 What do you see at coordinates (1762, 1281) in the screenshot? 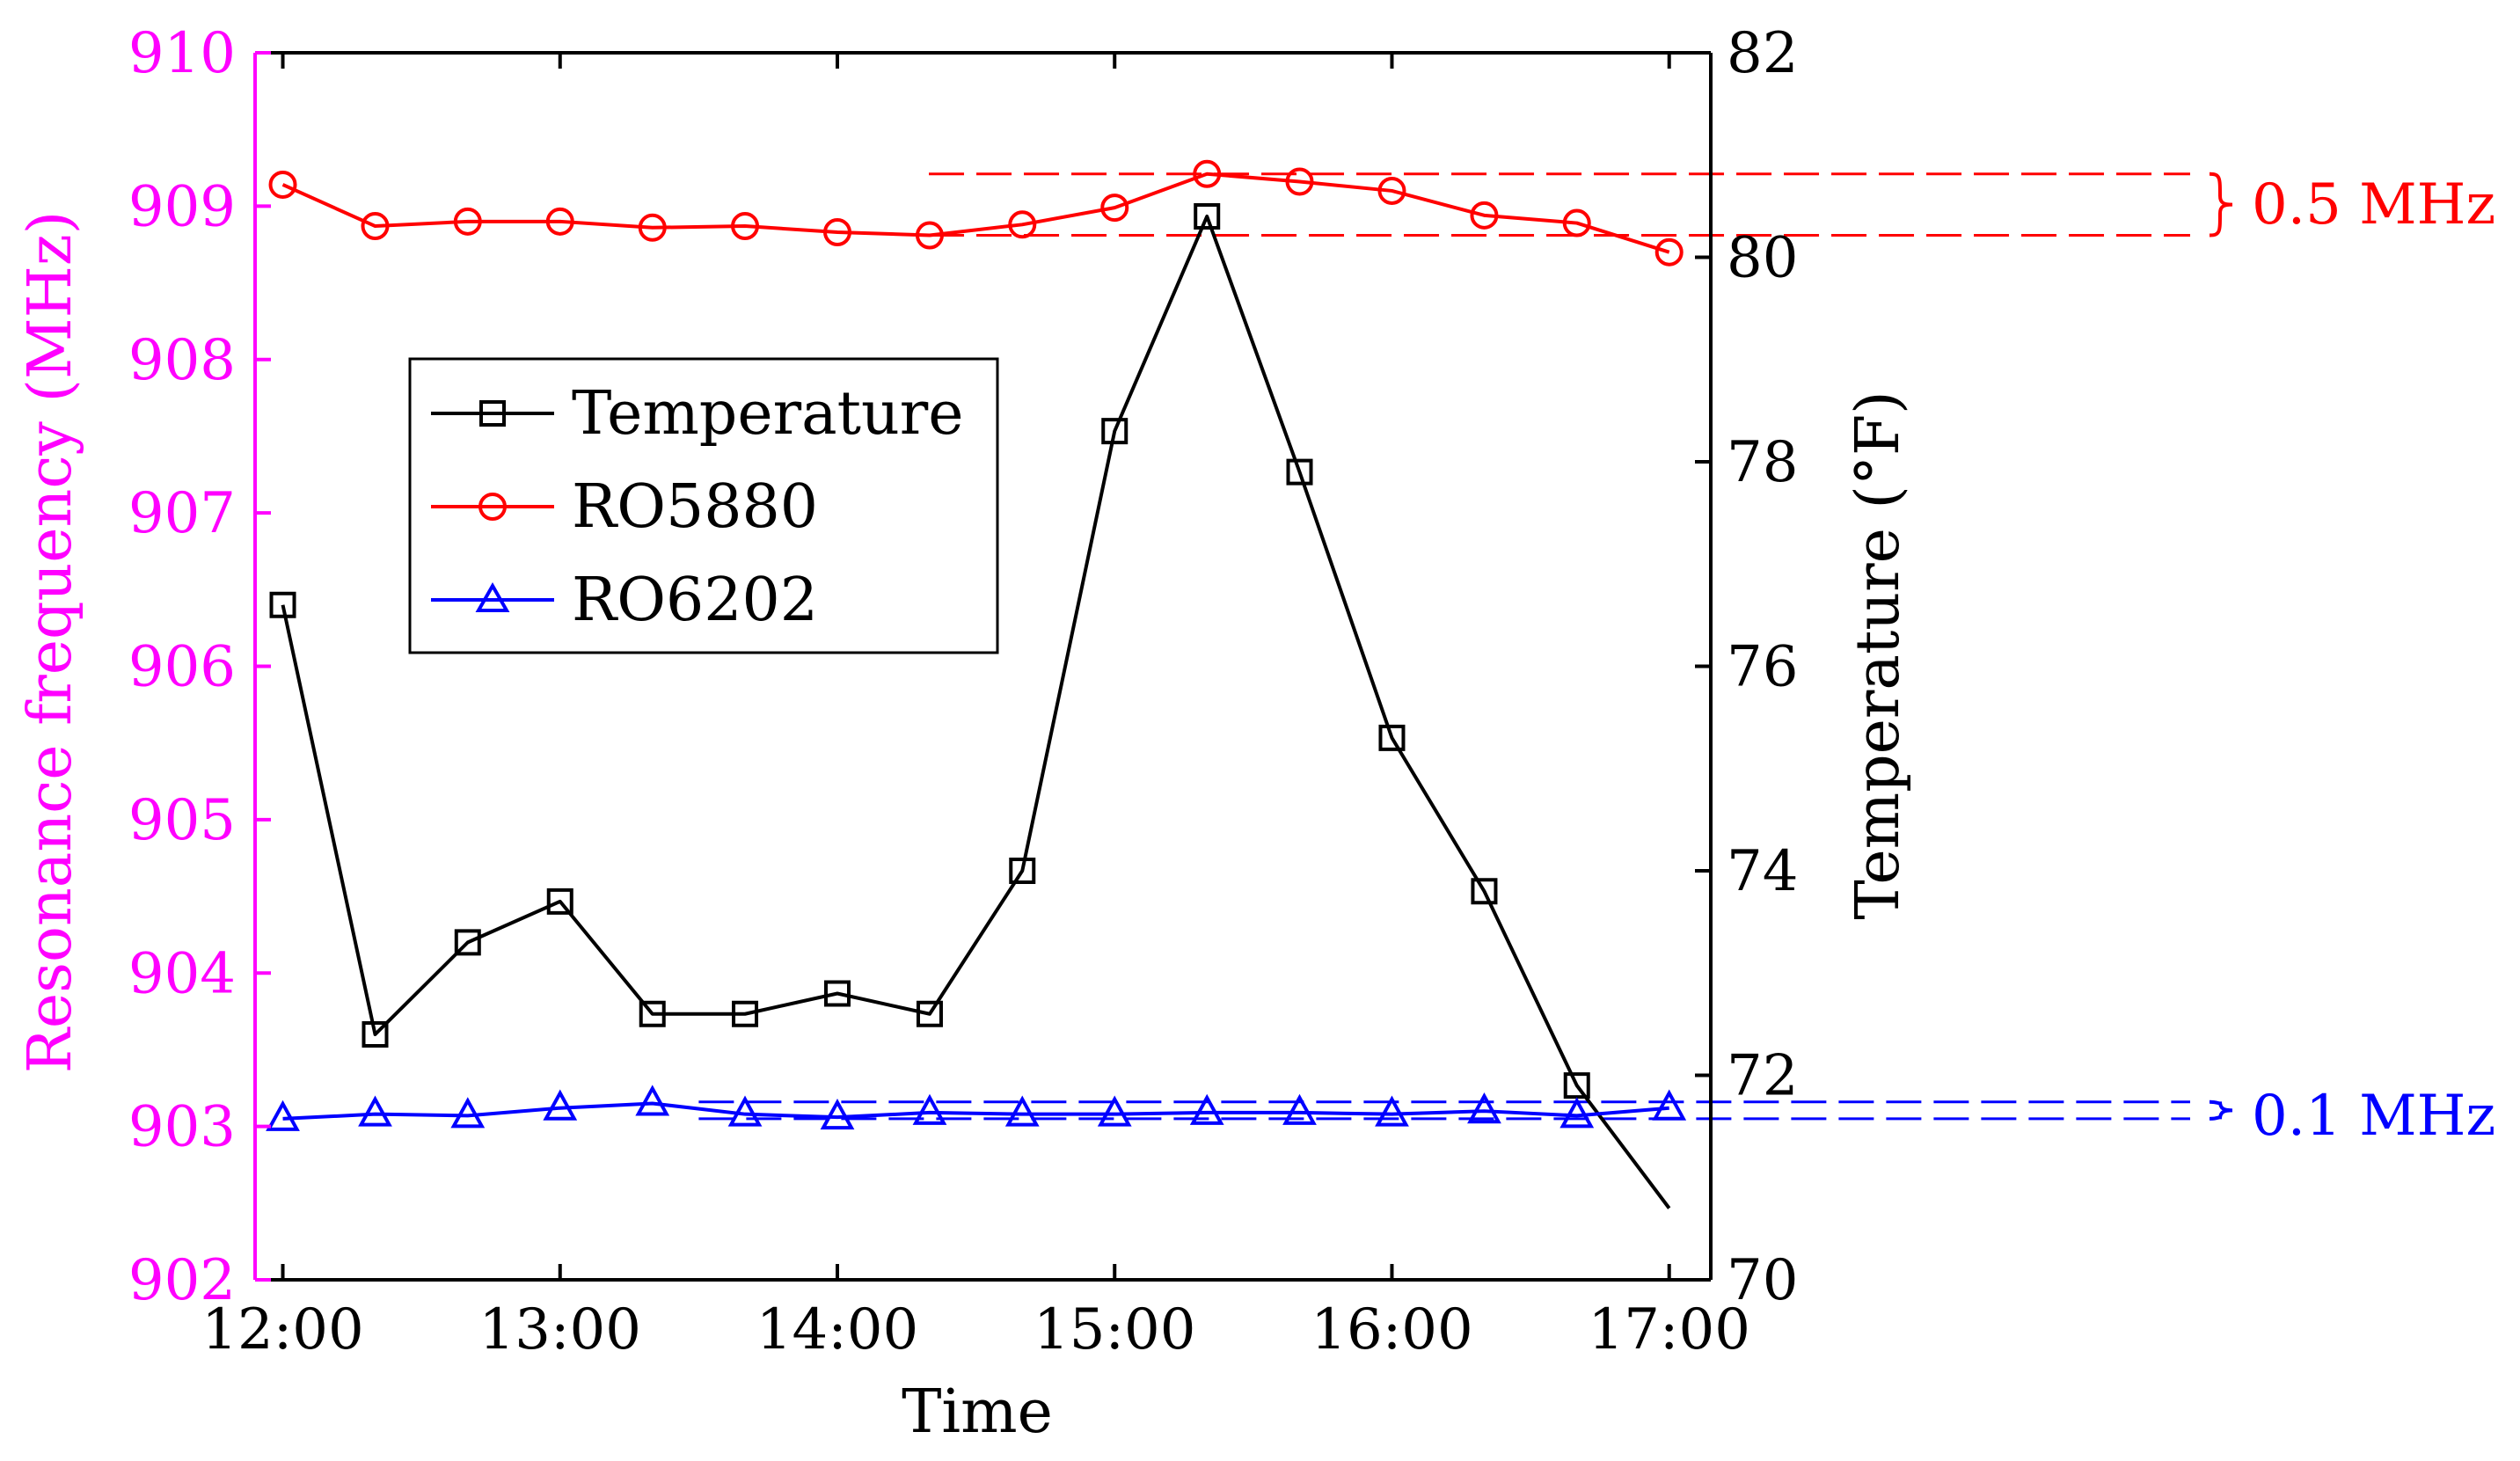
I see `right-tick-label: 70` at bounding box center [1762, 1281].